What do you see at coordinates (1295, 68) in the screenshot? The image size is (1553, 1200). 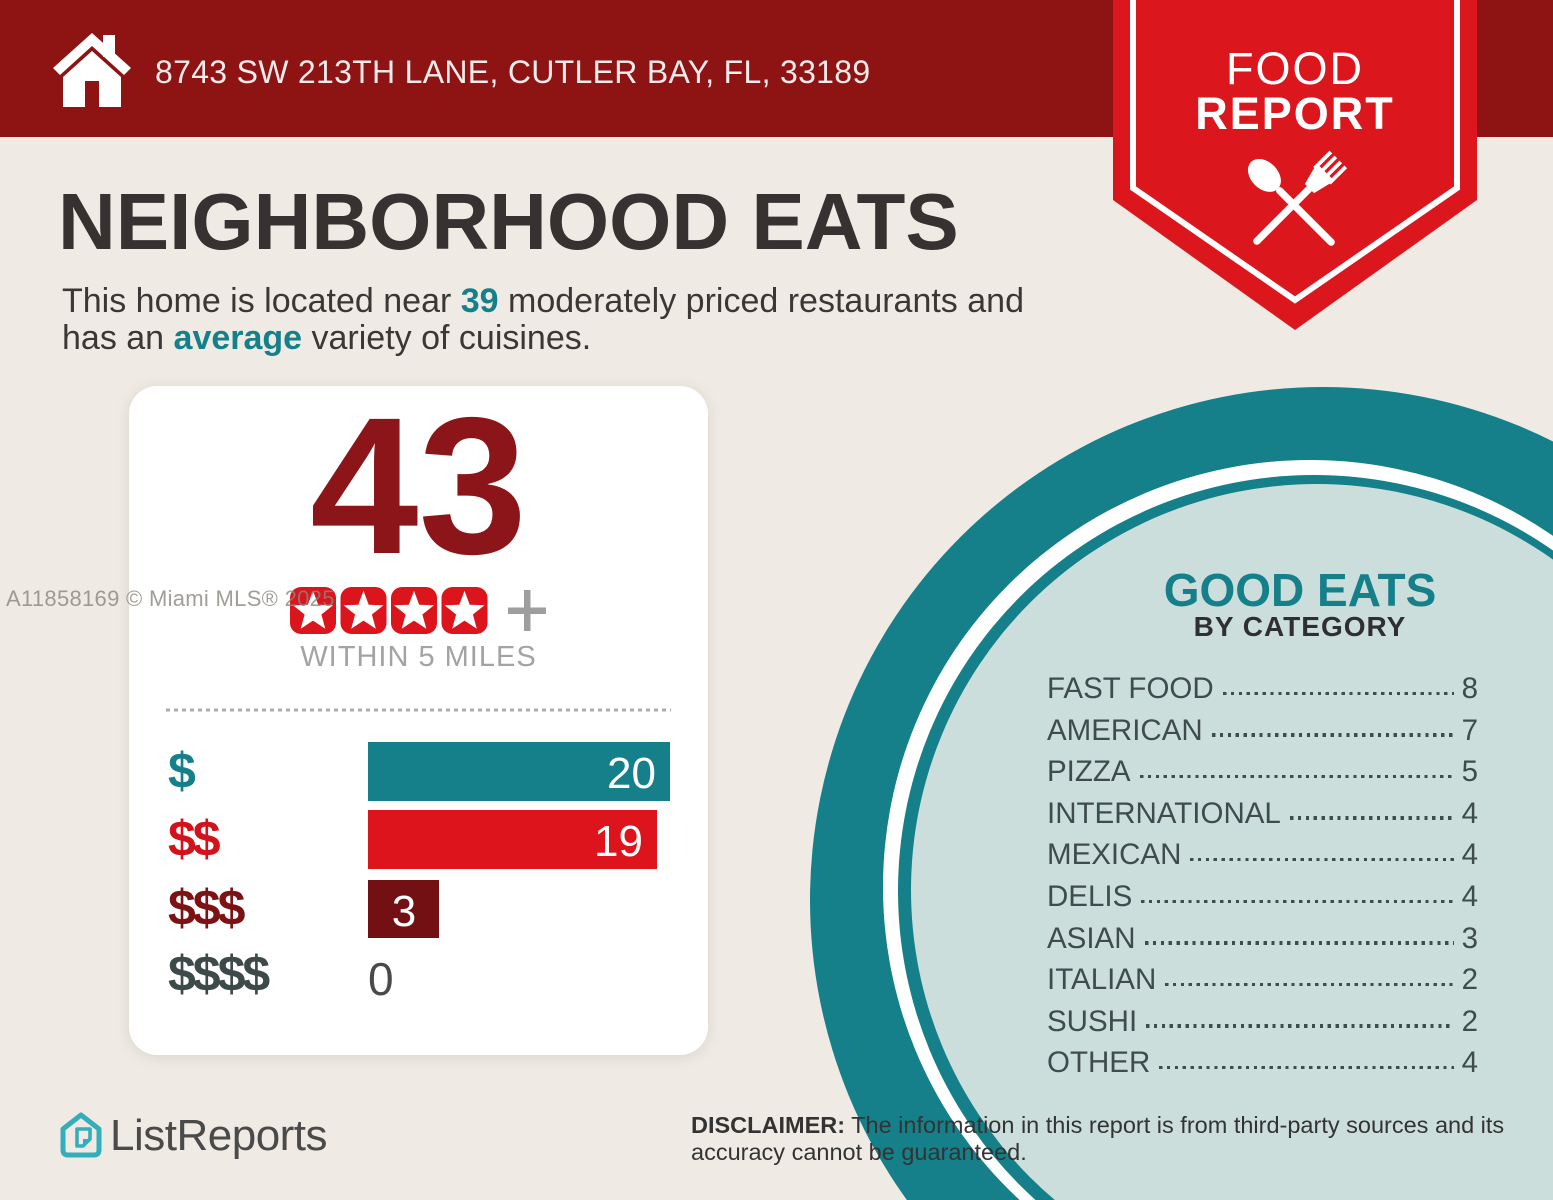 I see `svg-text: FOOD` at bounding box center [1295, 68].